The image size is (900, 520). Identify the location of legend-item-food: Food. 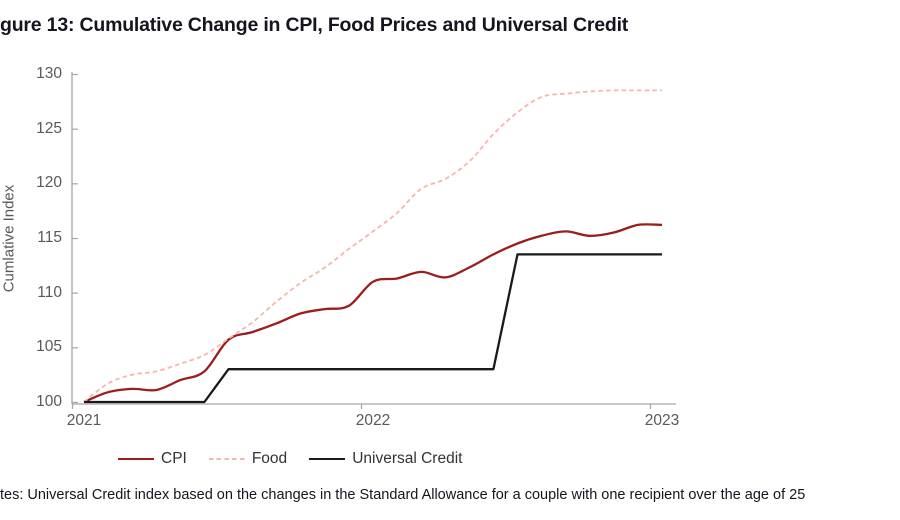
(248, 459).